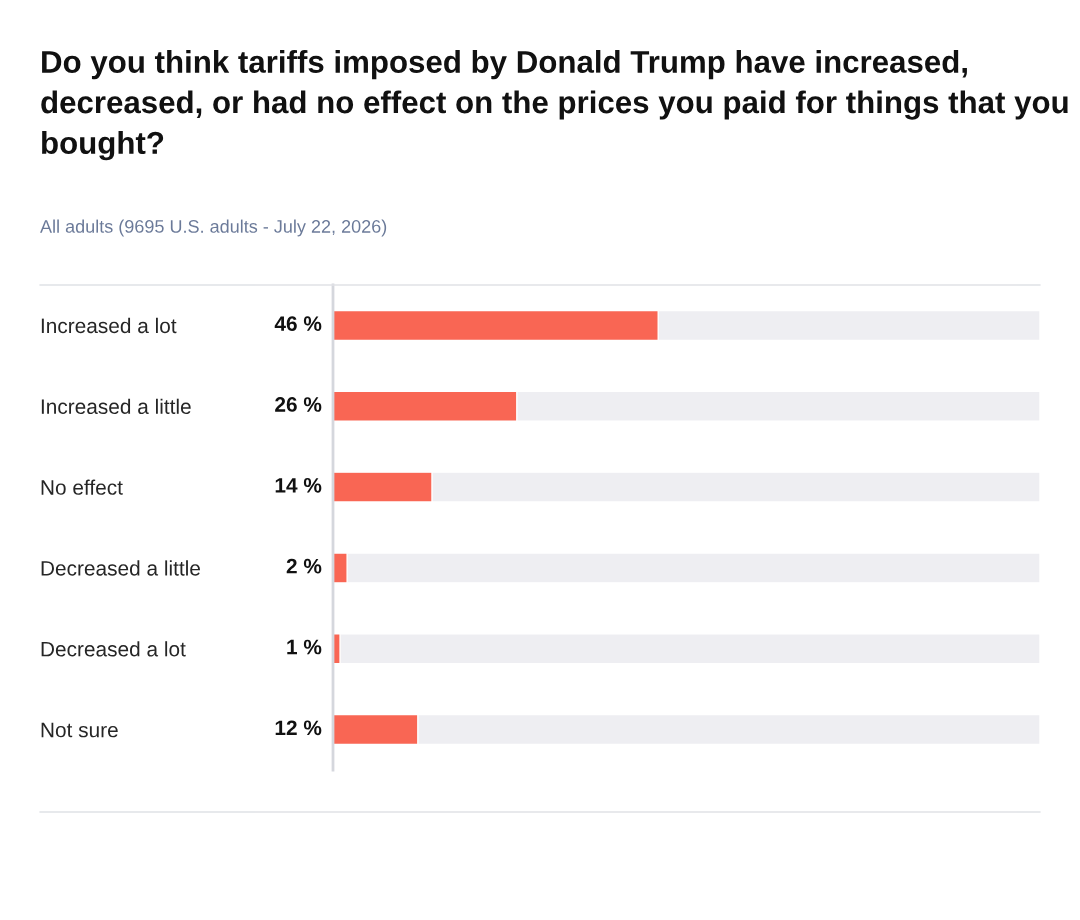 The width and height of the screenshot is (1080, 920). Describe the element at coordinates (213, 228) in the screenshot. I see `chart-subtitle: All adults (9695 U.S. adults - July 22, 2026)` at that location.